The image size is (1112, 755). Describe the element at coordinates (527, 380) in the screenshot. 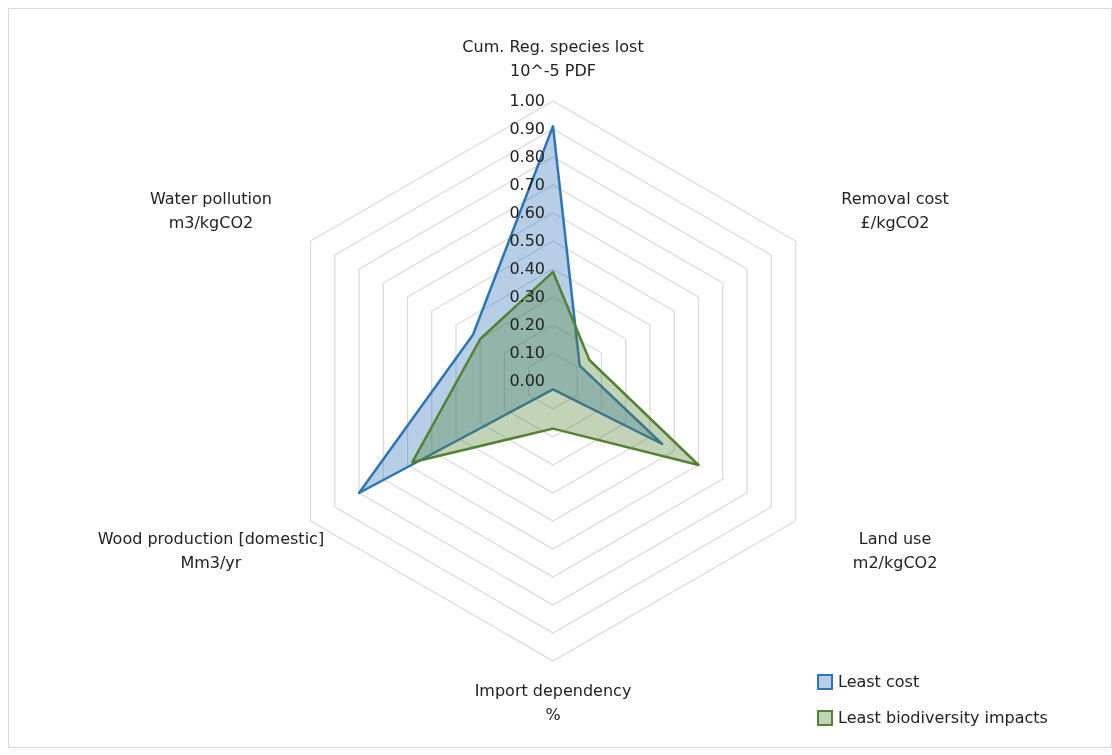

I see `y-tick-label: 0.00` at that location.